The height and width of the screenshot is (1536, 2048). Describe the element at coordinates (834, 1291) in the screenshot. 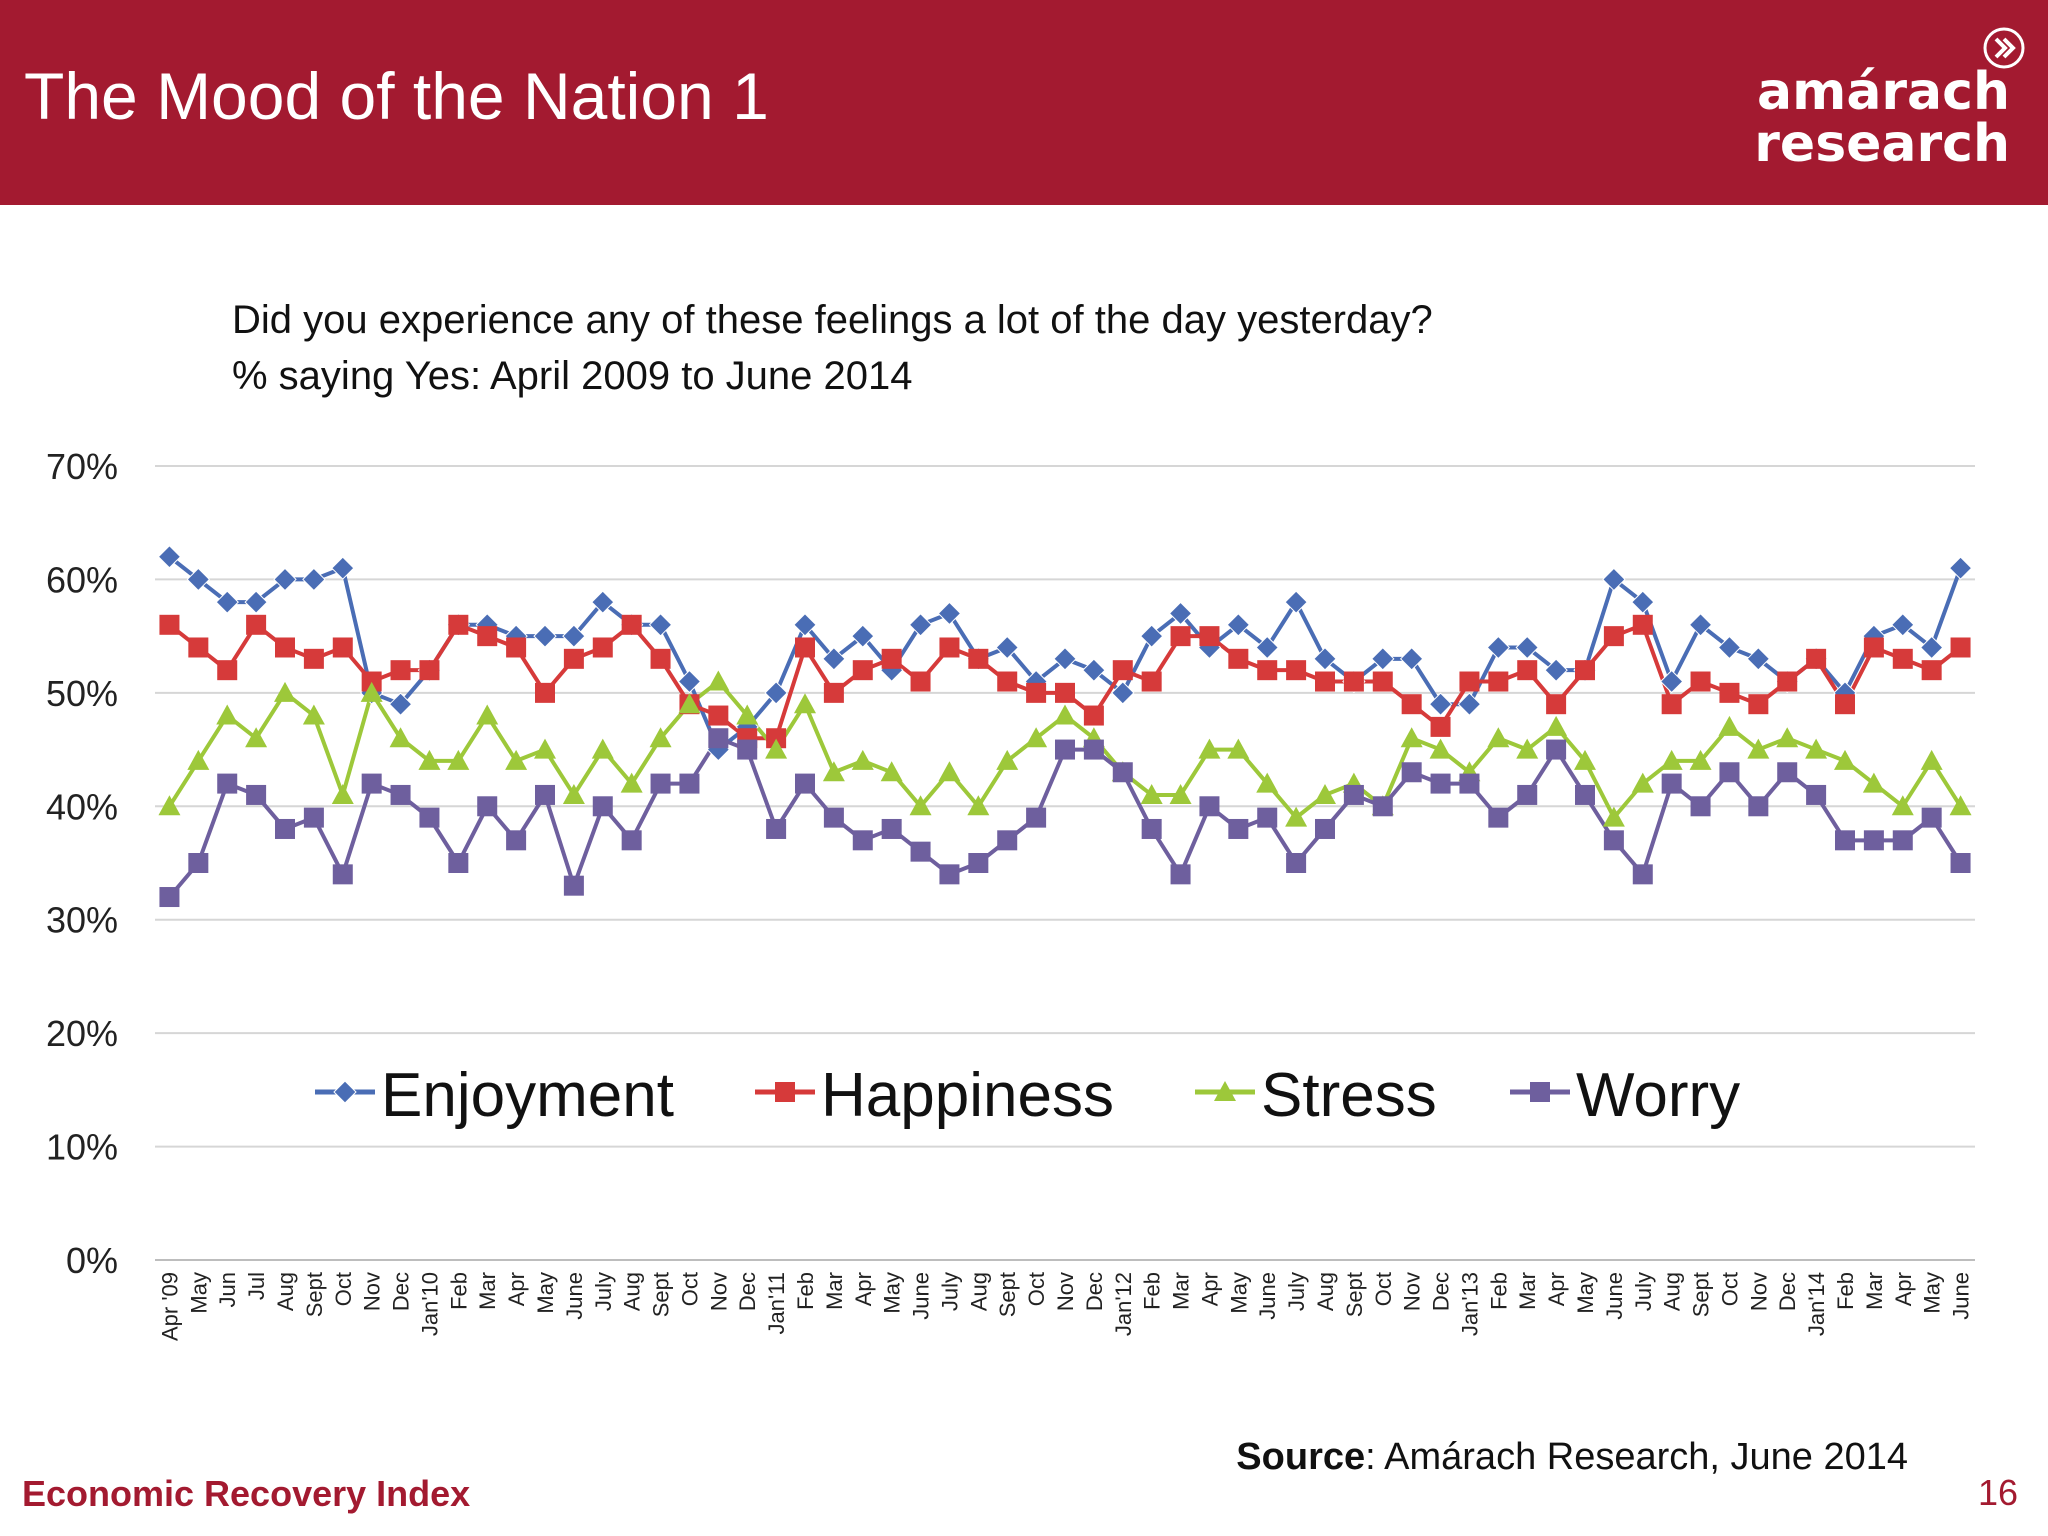

I see `x-tick-label: Mar` at that location.